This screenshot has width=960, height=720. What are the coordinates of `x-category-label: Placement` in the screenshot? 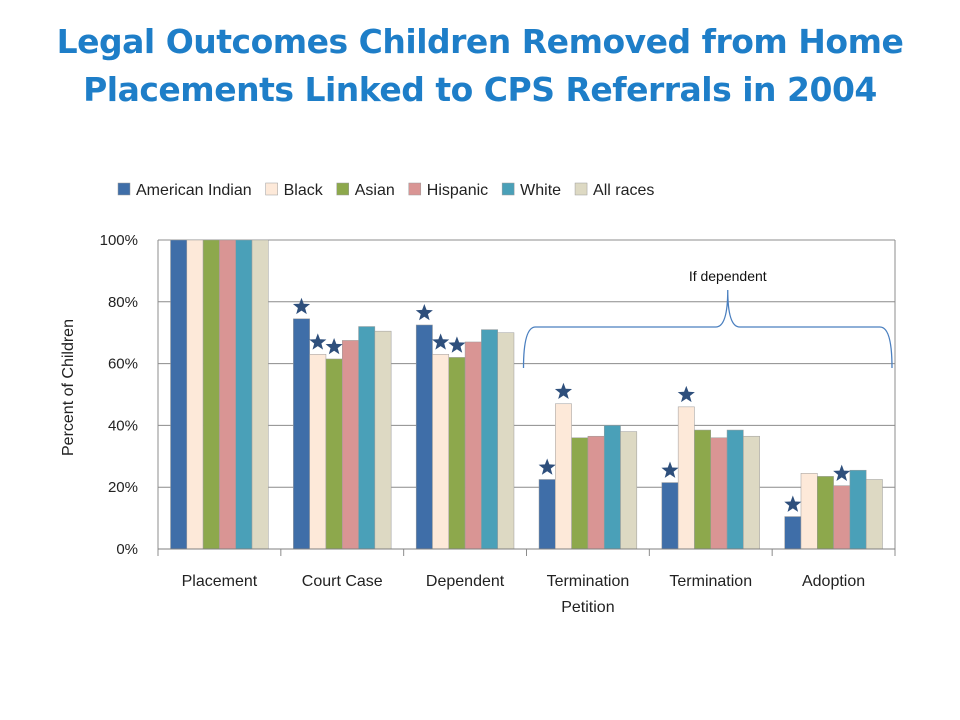 It's located at (220, 581).